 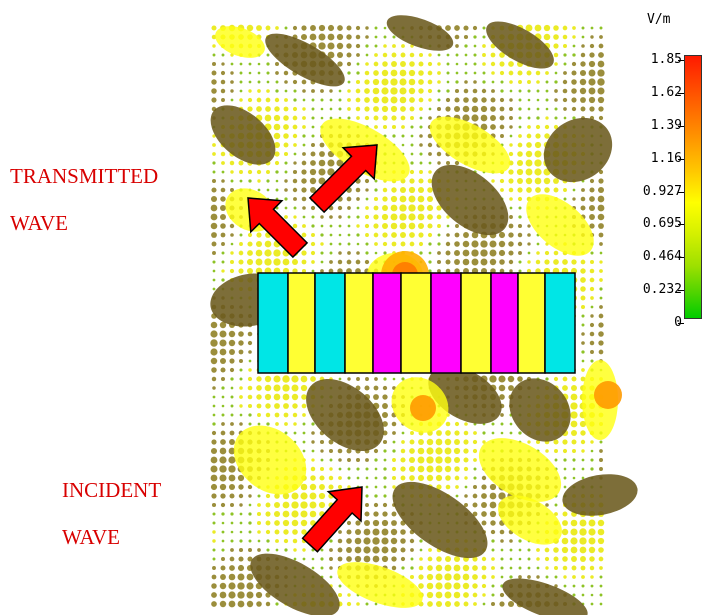 What do you see at coordinates (332, 519) in the screenshot?
I see `incident-wave-arrow` at bounding box center [332, 519].